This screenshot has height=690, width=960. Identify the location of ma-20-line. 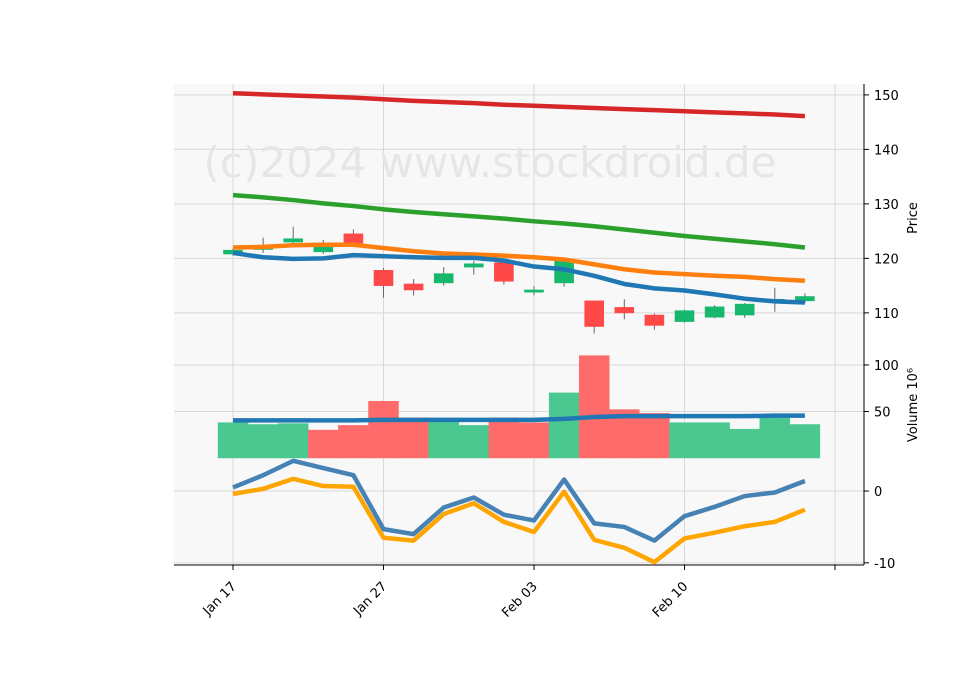
(518, 277).